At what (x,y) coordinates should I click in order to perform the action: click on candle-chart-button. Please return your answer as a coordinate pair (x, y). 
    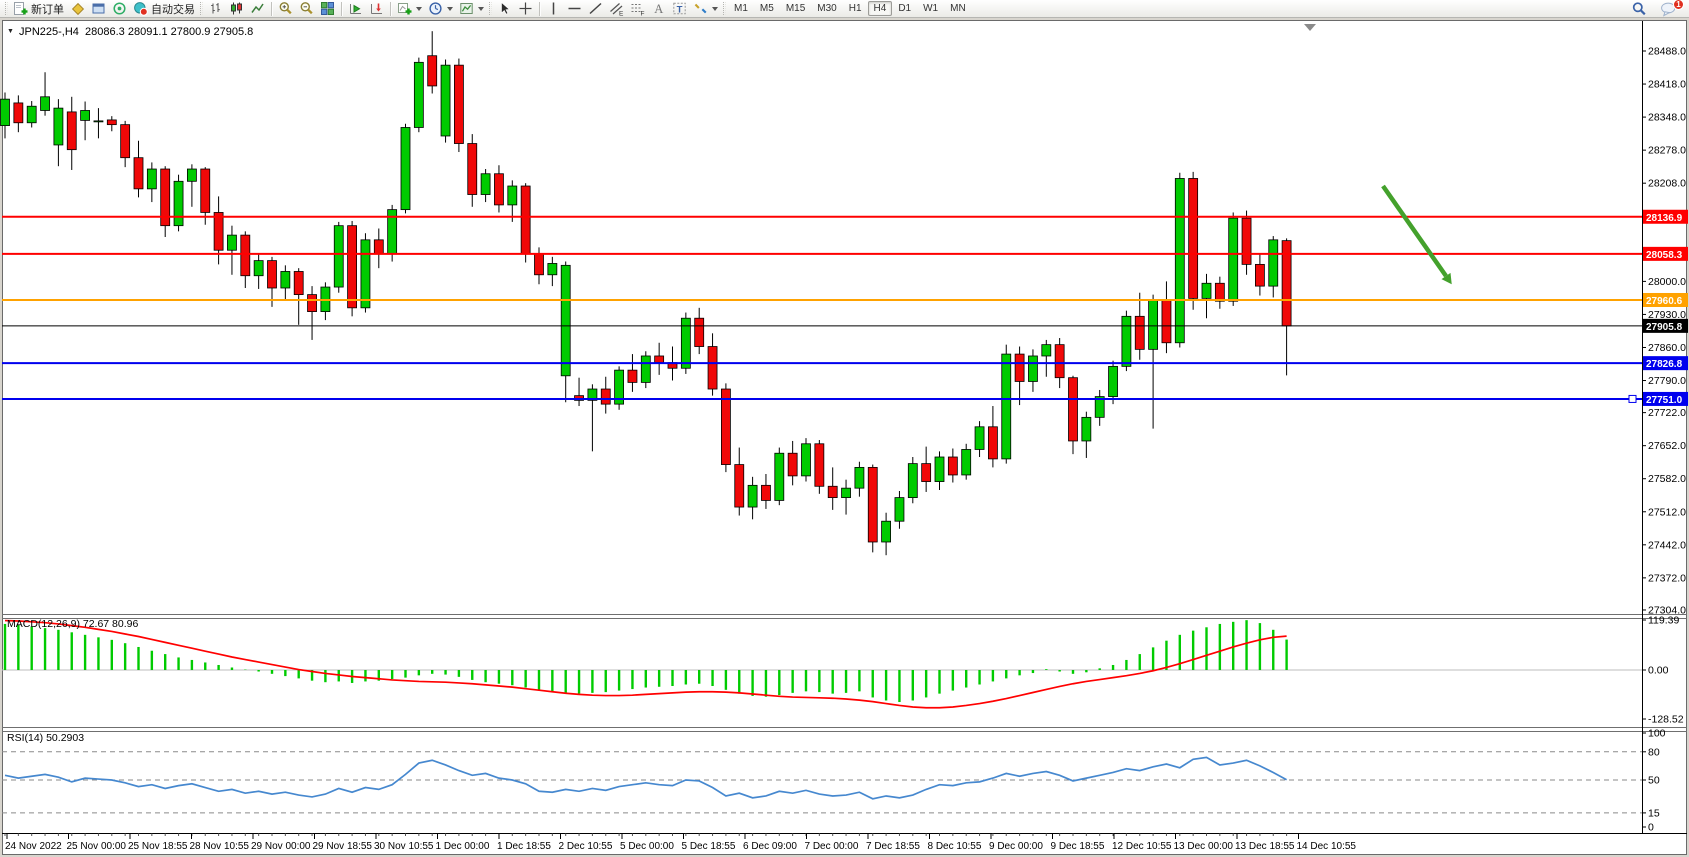
    Looking at the image, I should click on (236, 9).